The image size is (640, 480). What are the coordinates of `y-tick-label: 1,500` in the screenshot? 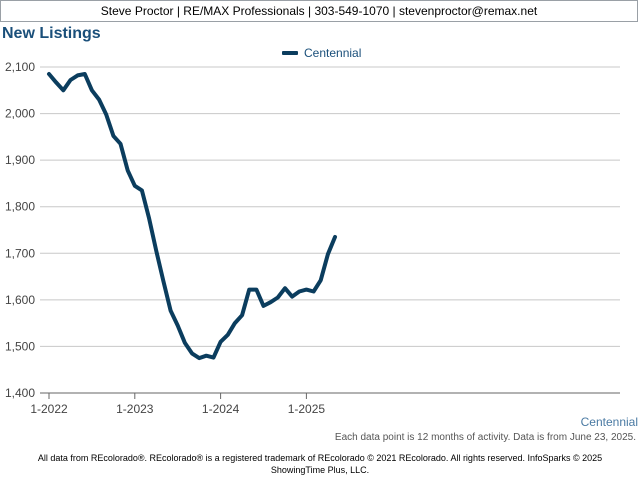 It's located at (20, 346).